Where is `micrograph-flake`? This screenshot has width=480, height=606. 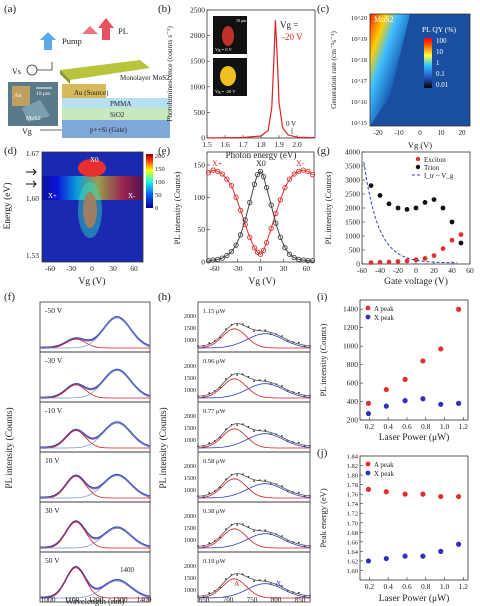
micrograph-flake is located at coordinates (36, 111).